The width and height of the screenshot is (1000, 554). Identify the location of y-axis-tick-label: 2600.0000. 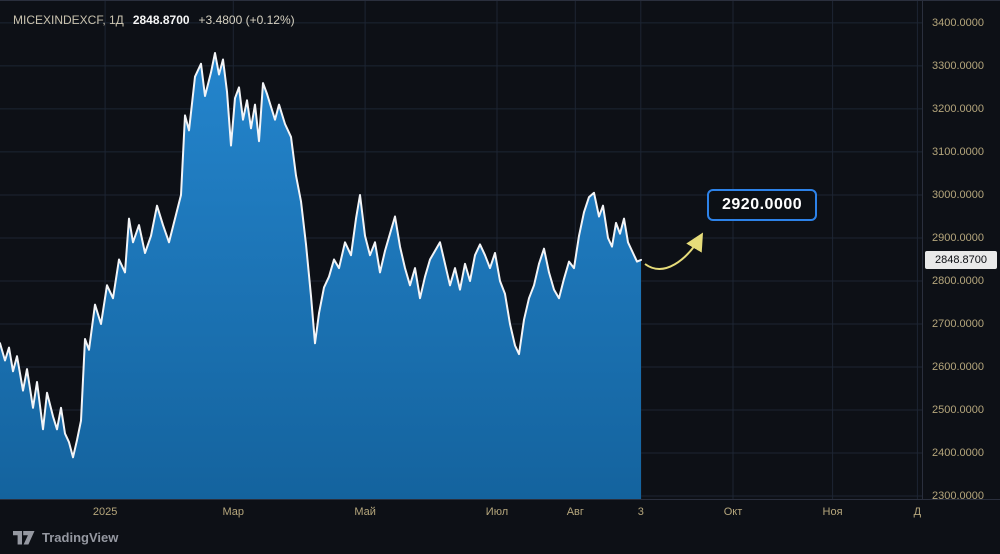
(958, 366).